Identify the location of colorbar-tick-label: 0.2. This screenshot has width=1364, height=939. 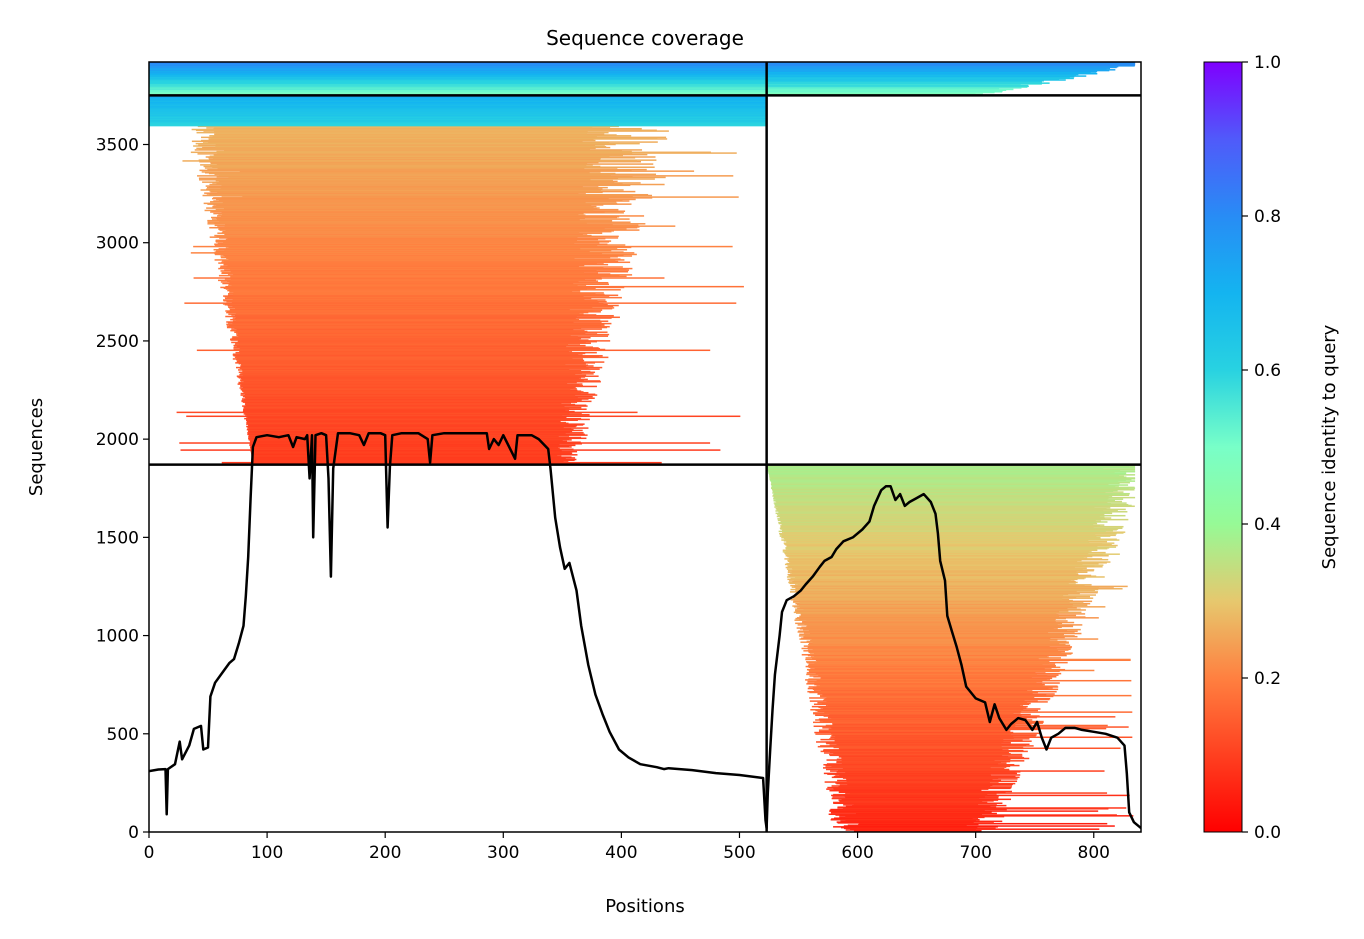
(1267, 679).